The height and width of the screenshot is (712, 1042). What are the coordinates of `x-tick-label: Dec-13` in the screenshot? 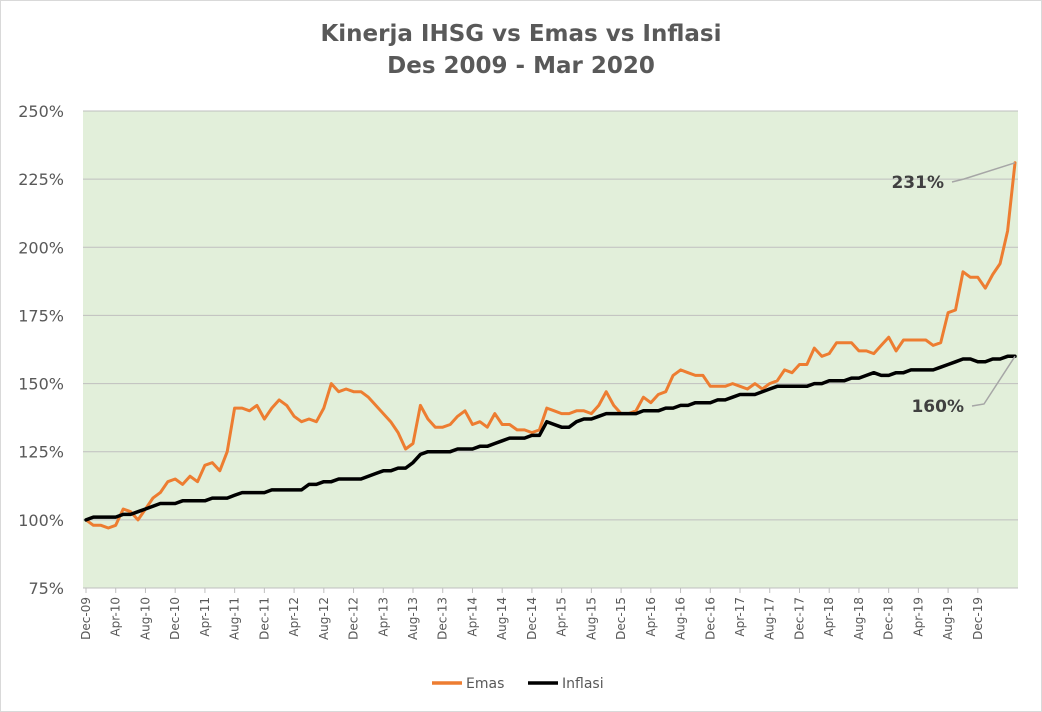 It's located at (443, 618).